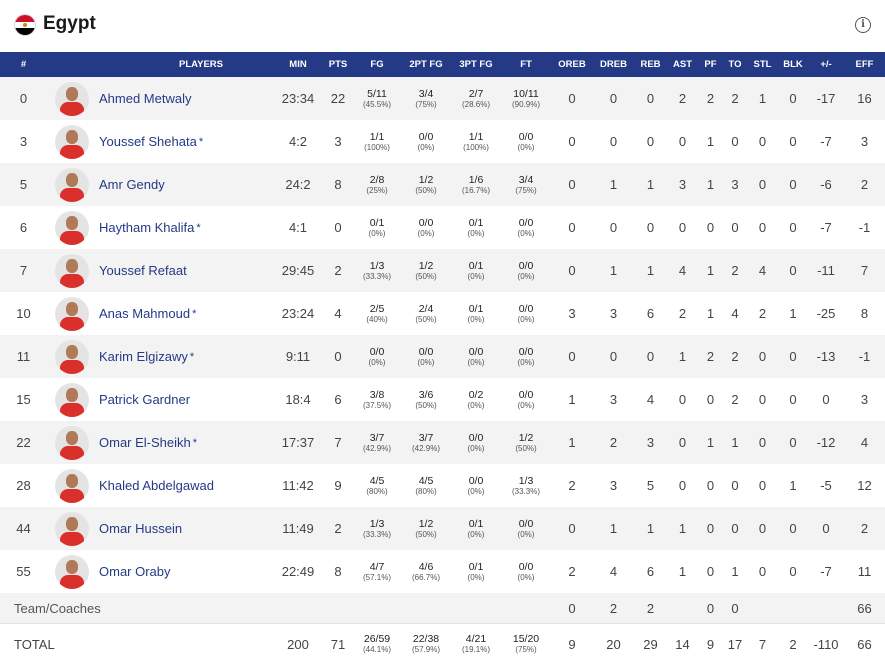 The height and width of the screenshot is (664, 885). Describe the element at coordinates (710, 608) in the screenshot. I see `team-pf: 0` at that location.